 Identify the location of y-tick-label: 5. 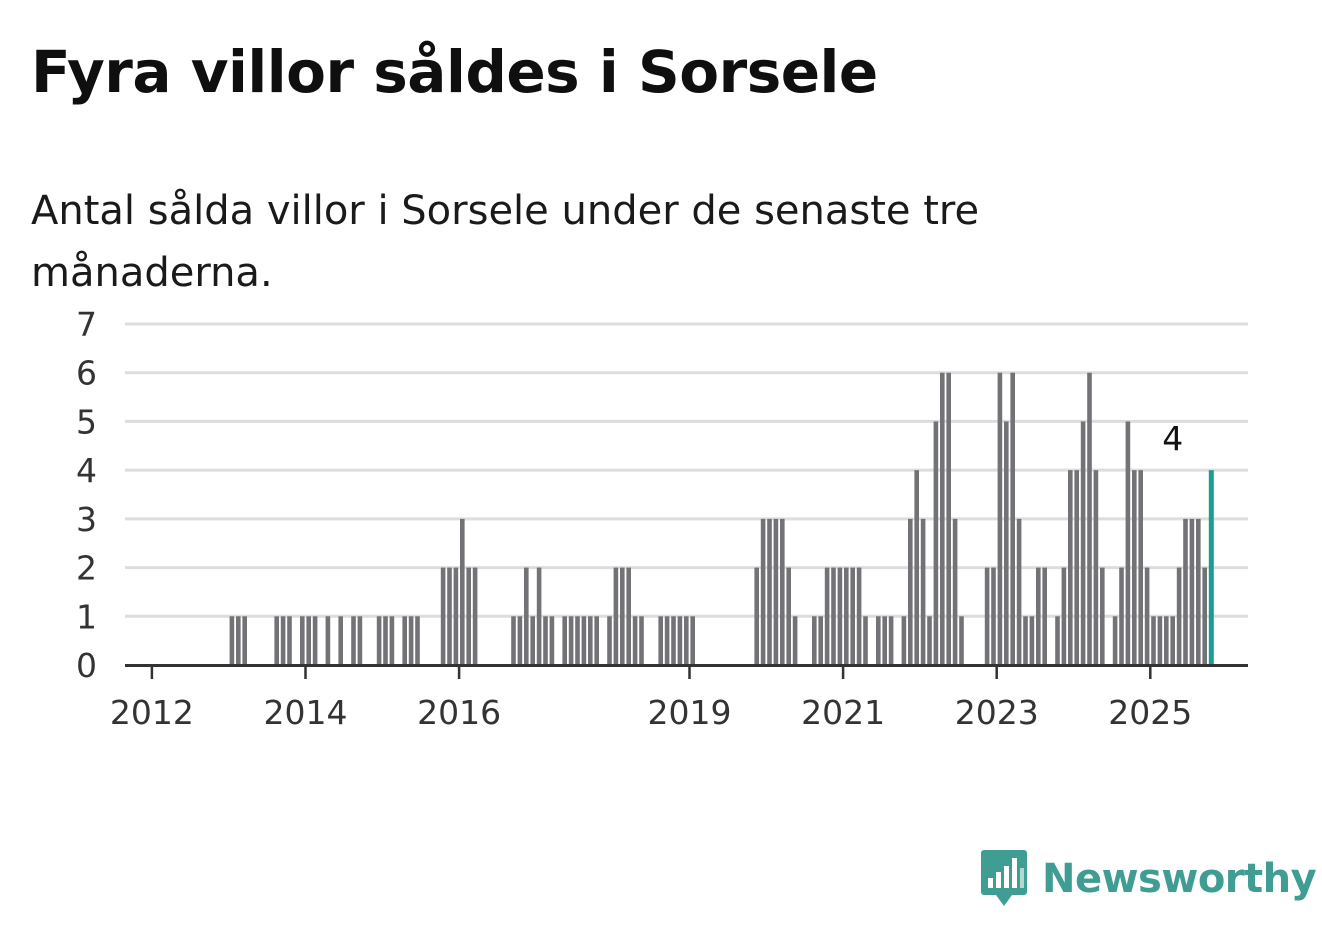
(86, 421).